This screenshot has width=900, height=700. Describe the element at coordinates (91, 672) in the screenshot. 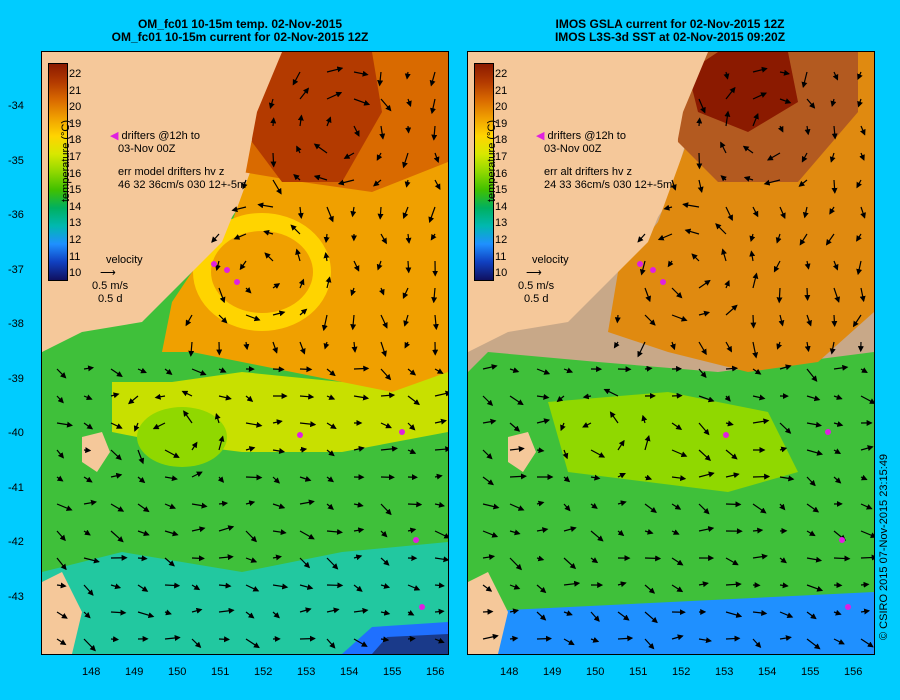

I see `longitude-tick: 148` at that location.